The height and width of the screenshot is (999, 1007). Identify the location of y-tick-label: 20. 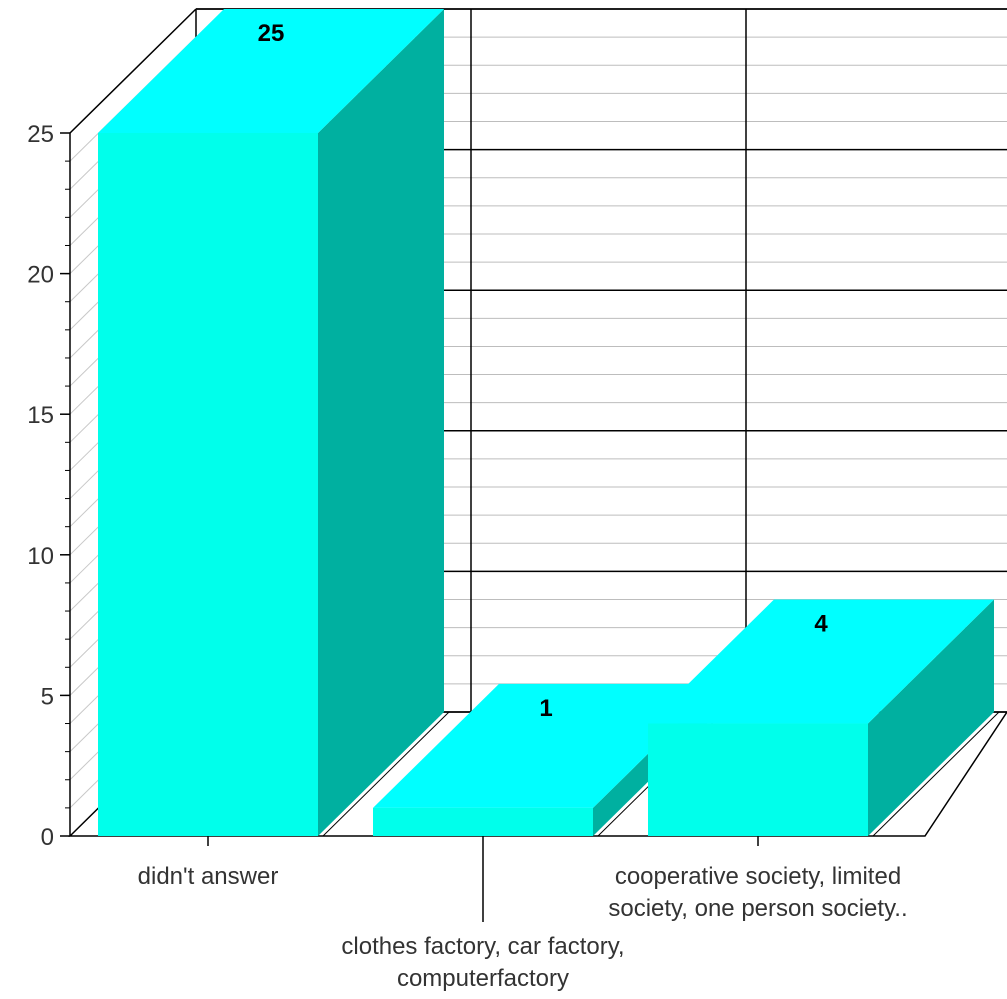
(40, 275).